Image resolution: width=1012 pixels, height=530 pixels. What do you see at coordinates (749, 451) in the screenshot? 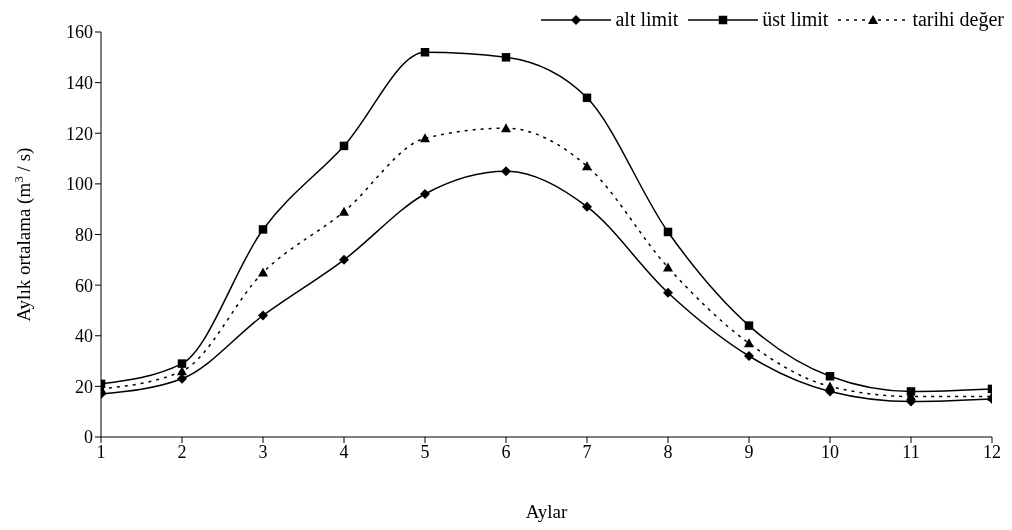
I see `x-tick-label: 9` at bounding box center [749, 451].